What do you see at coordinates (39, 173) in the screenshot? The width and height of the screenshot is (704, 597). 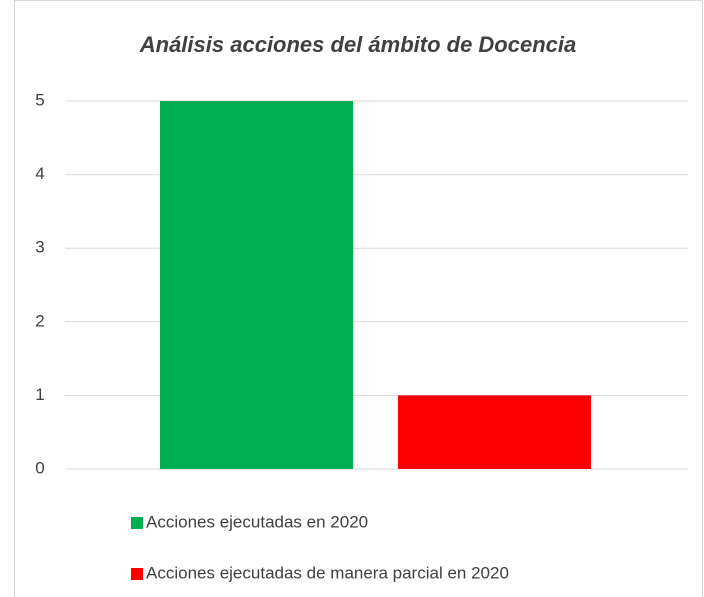 I see `y-tick-label: 4` at bounding box center [39, 173].